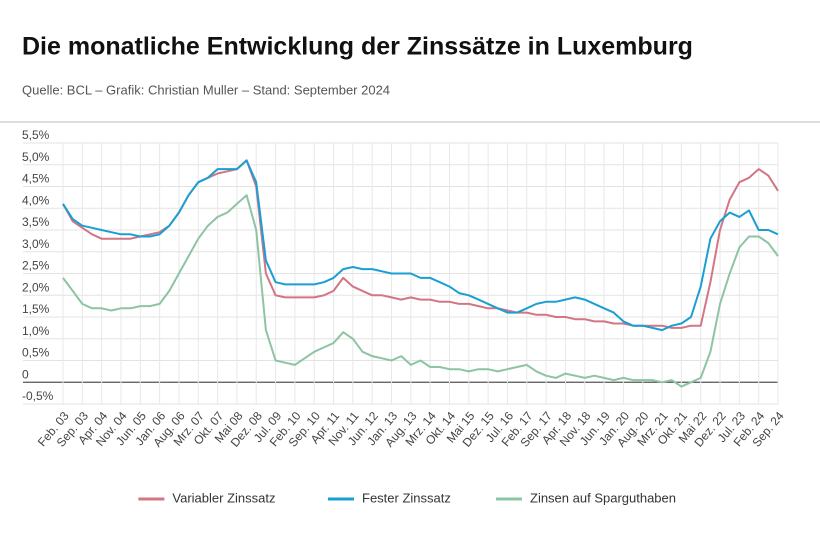 The width and height of the screenshot is (820, 539). What do you see at coordinates (36, 266) in the screenshot?
I see `y-tick-label: 2,5%` at bounding box center [36, 266].